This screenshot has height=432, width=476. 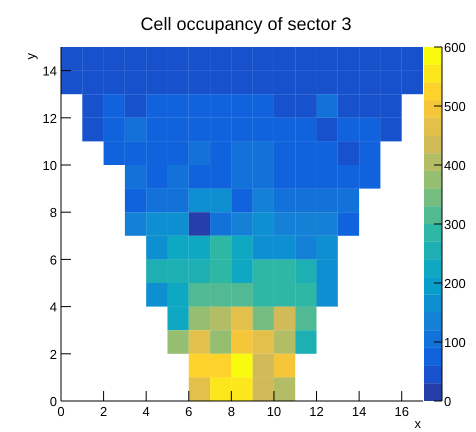 What do you see at coordinates (246, 24) in the screenshot?
I see `chart-title: Cell occupancy of sector 3` at bounding box center [246, 24].